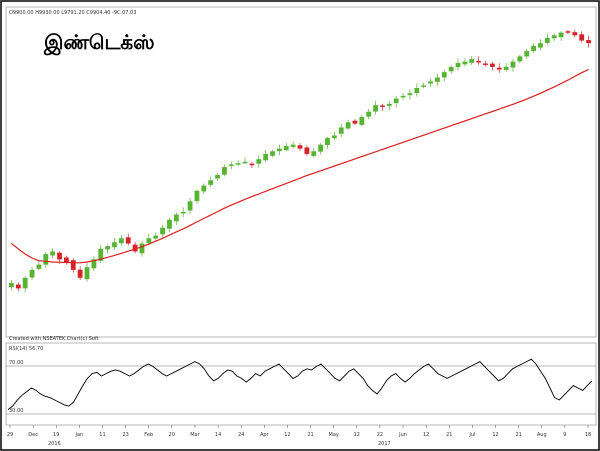  Describe the element at coordinates (195, 435) in the screenshot. I see `x-tick-label: Mar` at that location.